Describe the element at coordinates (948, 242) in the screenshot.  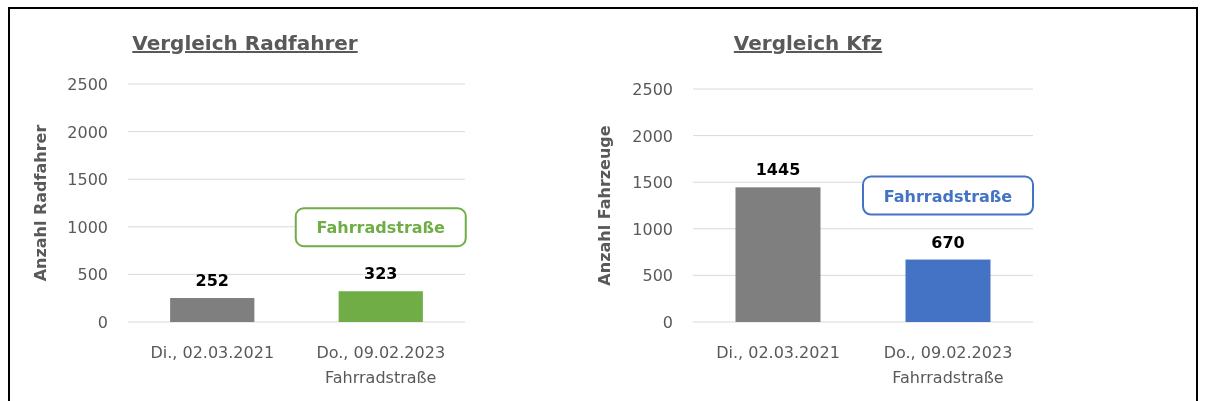
I see `data-label: 670` at that location.